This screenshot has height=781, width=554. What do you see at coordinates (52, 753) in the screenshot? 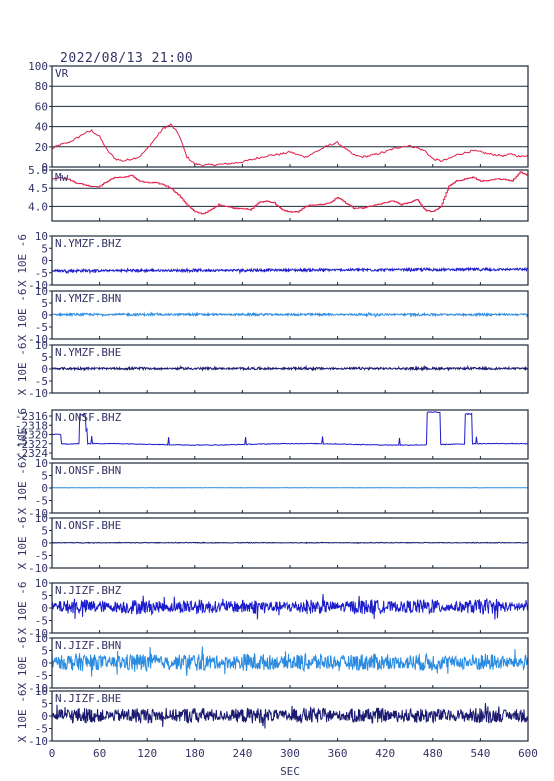
I see `x-tick-label: 0` at bounding box center [52, 753].